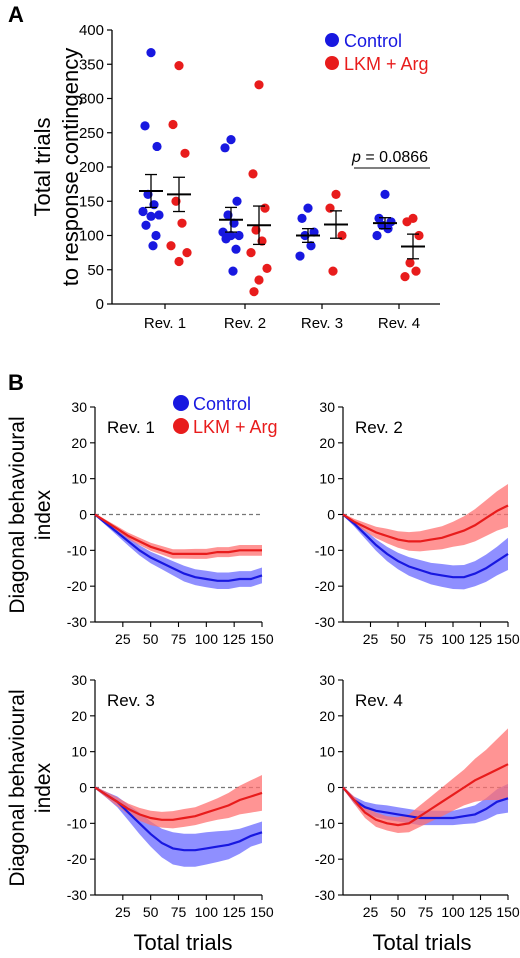  Describe the element at coordinates (79, 407) in the screenshot. I see `b-y-tick-label: 30` at that location.